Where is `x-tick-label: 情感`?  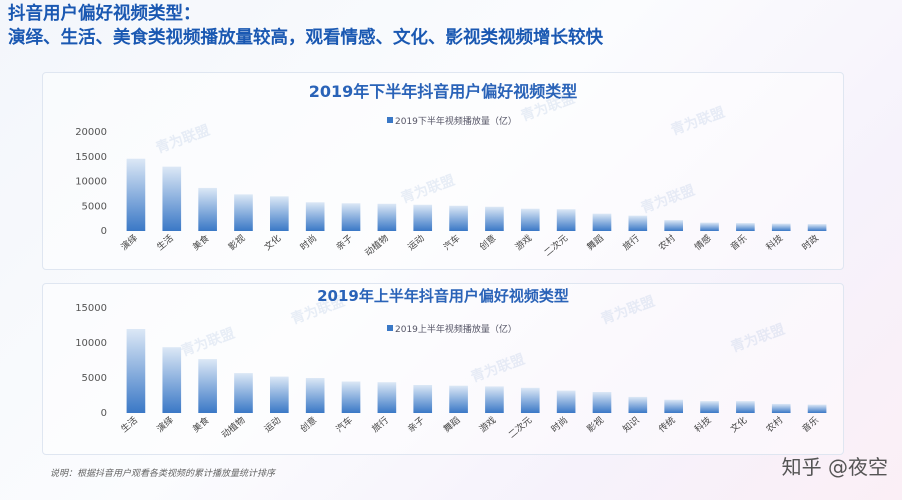
x-tick-label: 情感 is located at coordinates (703, 242).